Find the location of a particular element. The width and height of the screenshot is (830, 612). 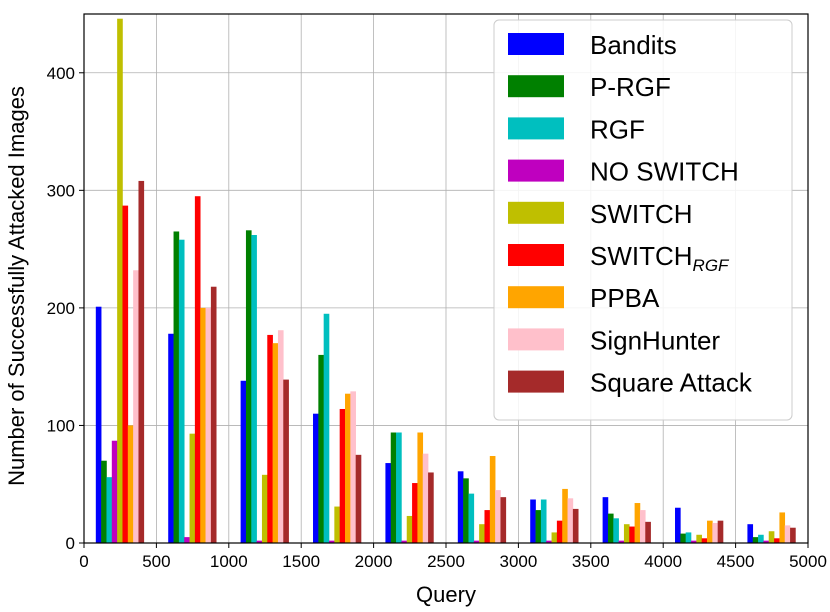

legend-label: SWITCH is located at coordinates (641, 214).